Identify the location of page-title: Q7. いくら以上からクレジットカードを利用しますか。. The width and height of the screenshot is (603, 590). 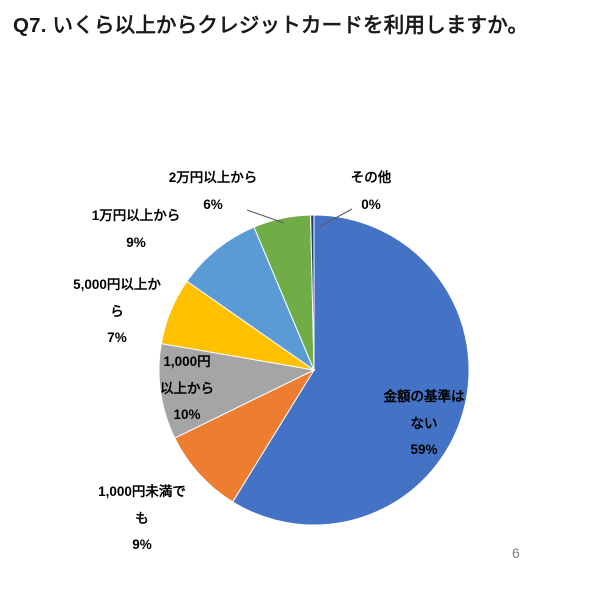
(271, 25).